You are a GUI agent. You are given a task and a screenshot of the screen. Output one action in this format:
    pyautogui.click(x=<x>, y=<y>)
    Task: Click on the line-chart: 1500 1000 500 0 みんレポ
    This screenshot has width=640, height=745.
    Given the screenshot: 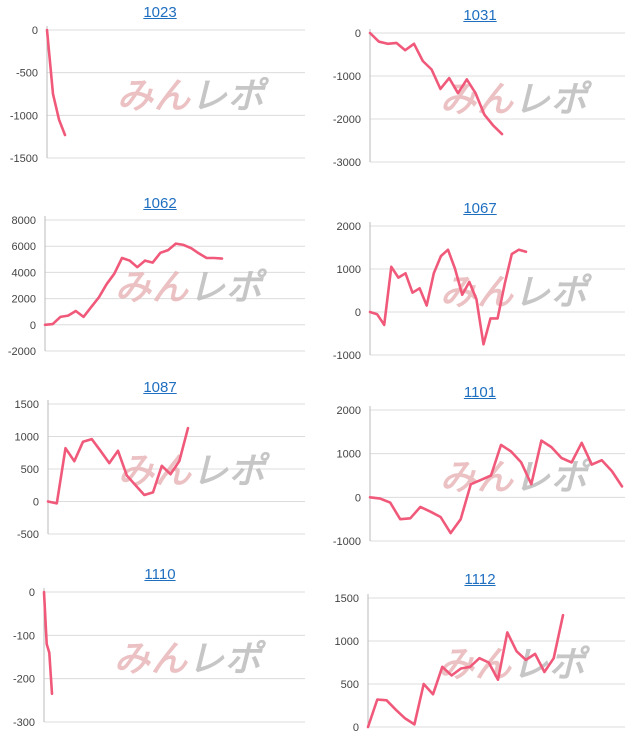 What is the action you would take?
    pyautogui.click(x=480, y=663)
    